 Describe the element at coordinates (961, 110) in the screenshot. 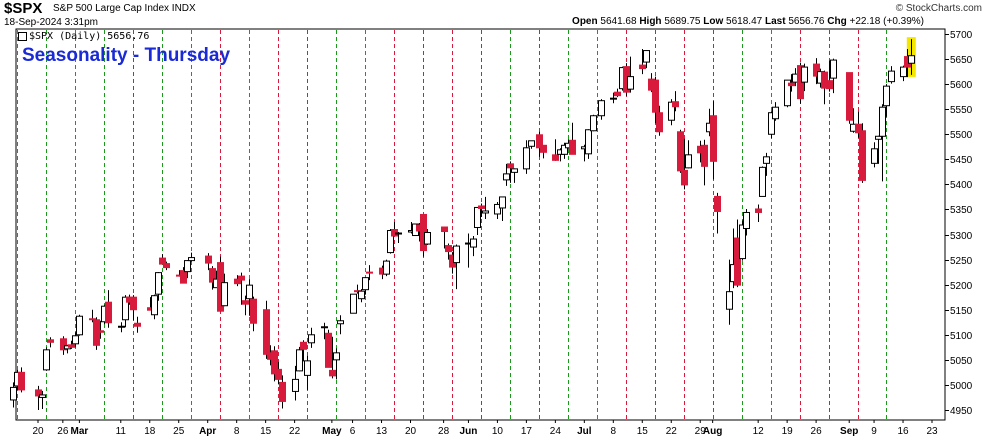

I see `y-tick-label: 5550` at that location.